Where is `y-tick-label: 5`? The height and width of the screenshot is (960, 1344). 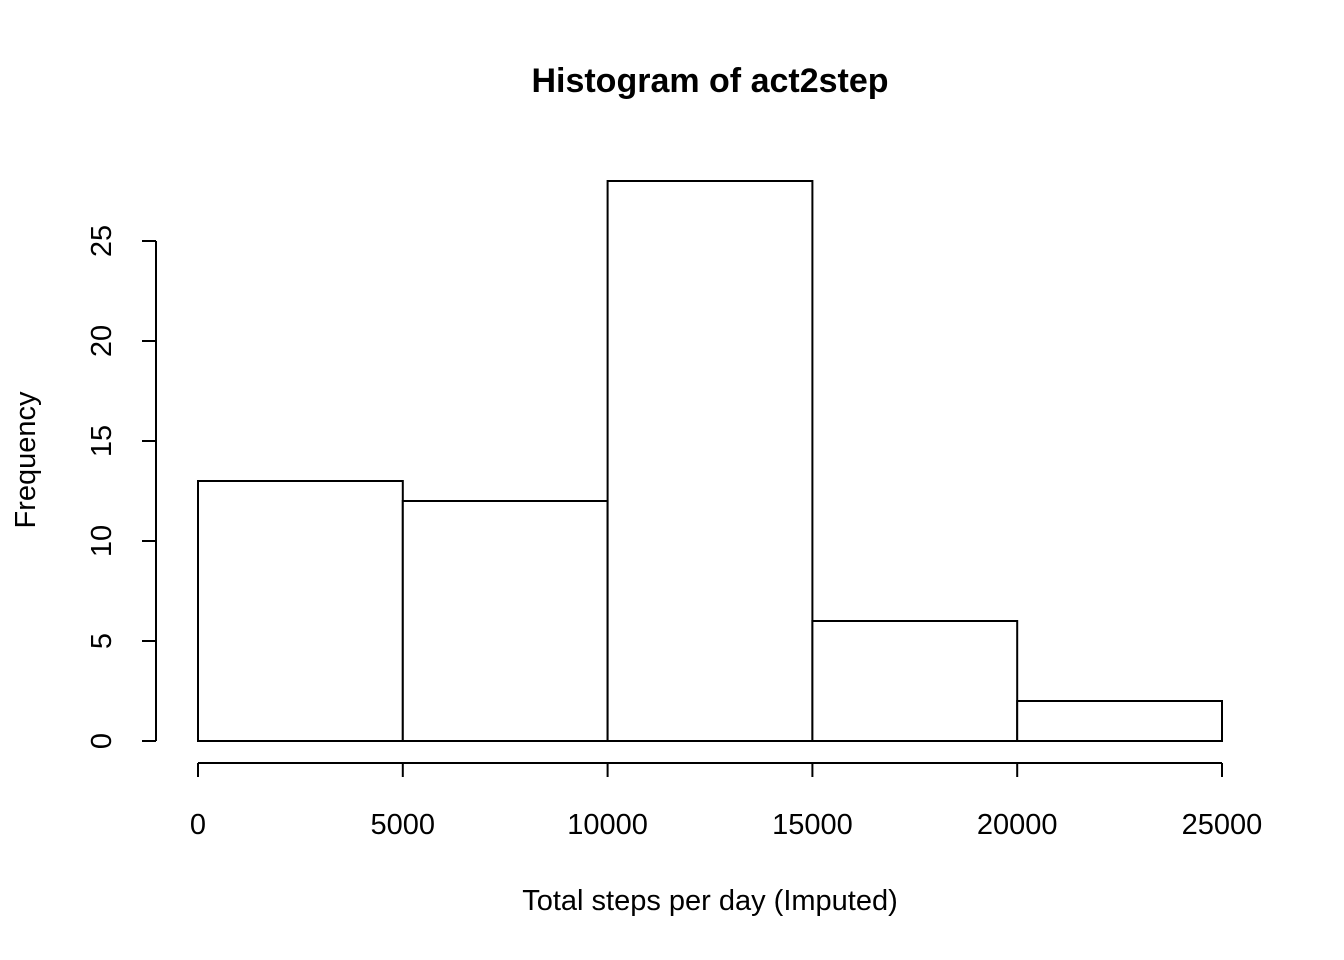 y-tick-label: 5 is located at coordinates (102, 641).